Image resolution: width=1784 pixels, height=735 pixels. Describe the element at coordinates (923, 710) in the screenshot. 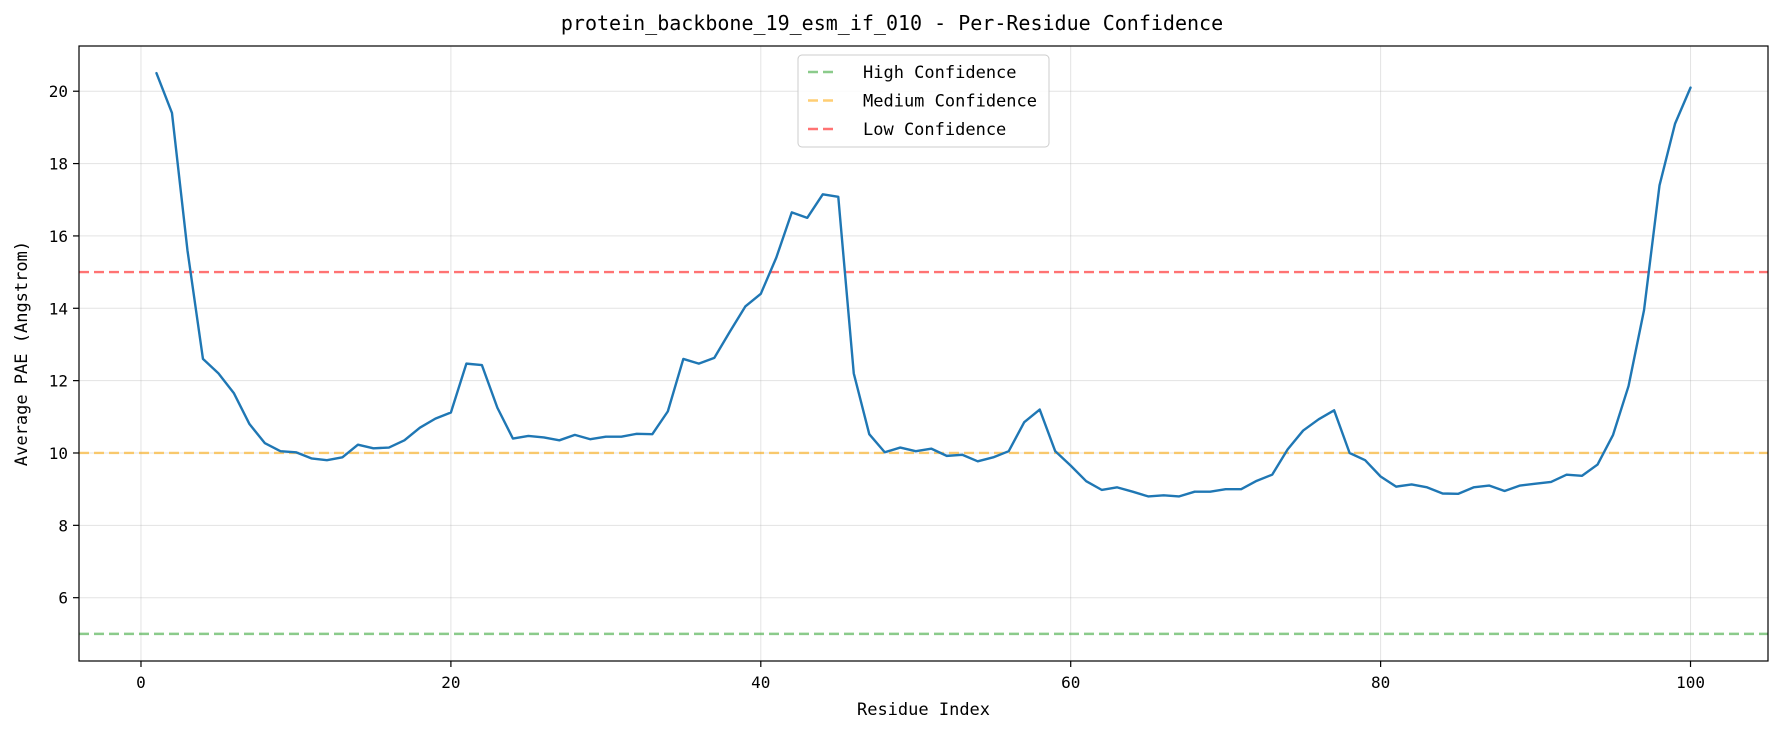

I see `x-axis-label: Residue Index` at that location.